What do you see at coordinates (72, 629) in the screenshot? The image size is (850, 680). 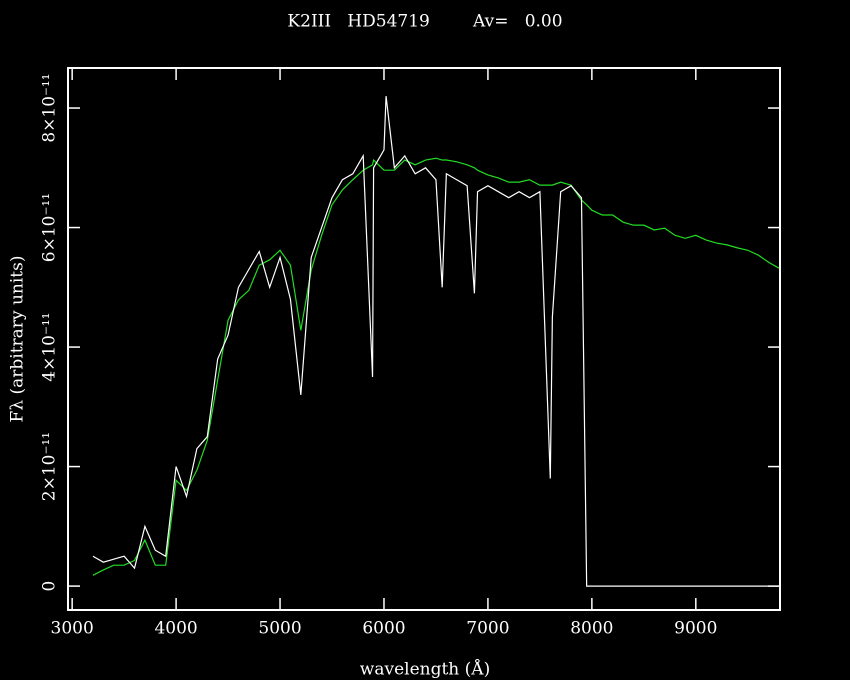 I see `x-tick-label: 3000` at bounding box center [72, 629].